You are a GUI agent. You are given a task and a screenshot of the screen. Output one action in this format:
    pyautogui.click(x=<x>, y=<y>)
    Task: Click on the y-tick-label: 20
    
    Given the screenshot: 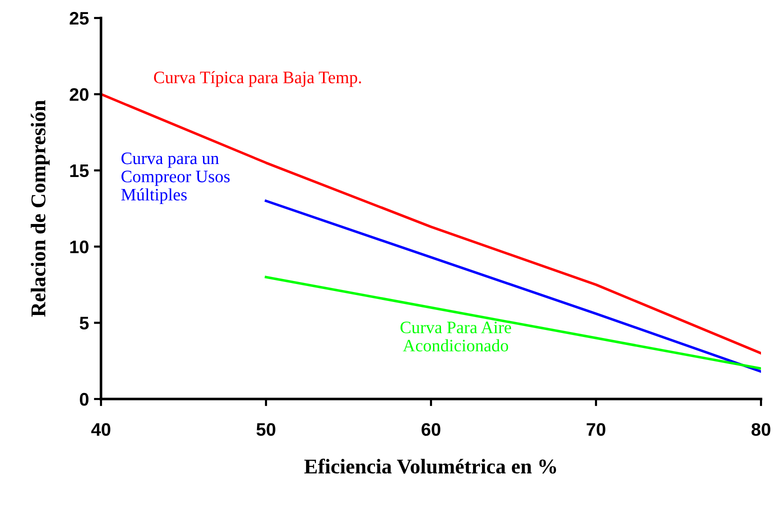 What is the action you would take?
    pyautogui.click(x=79, y=94)
    